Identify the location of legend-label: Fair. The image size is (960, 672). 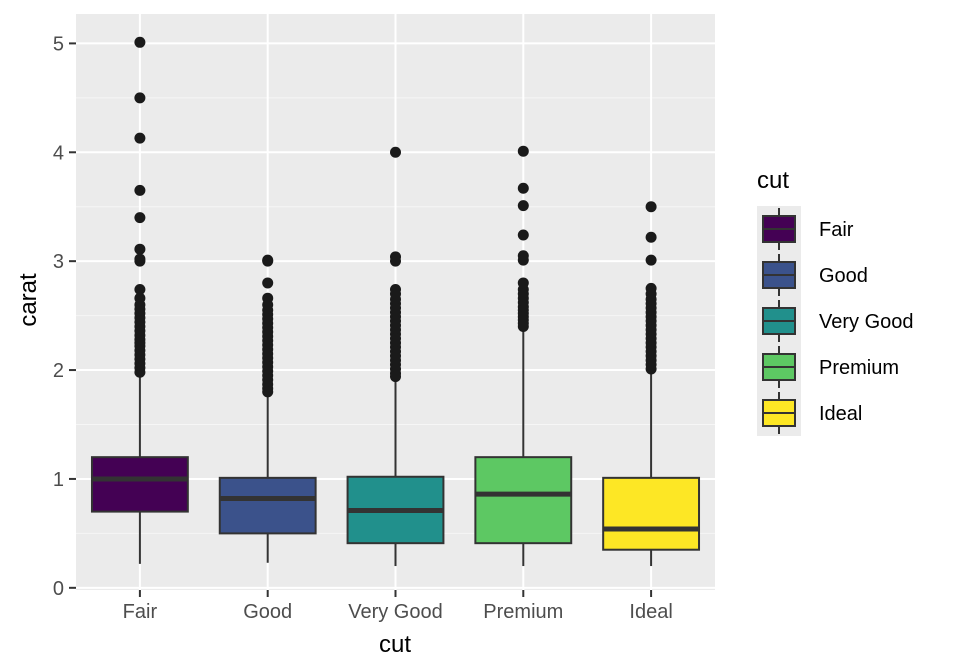
(836, 230).